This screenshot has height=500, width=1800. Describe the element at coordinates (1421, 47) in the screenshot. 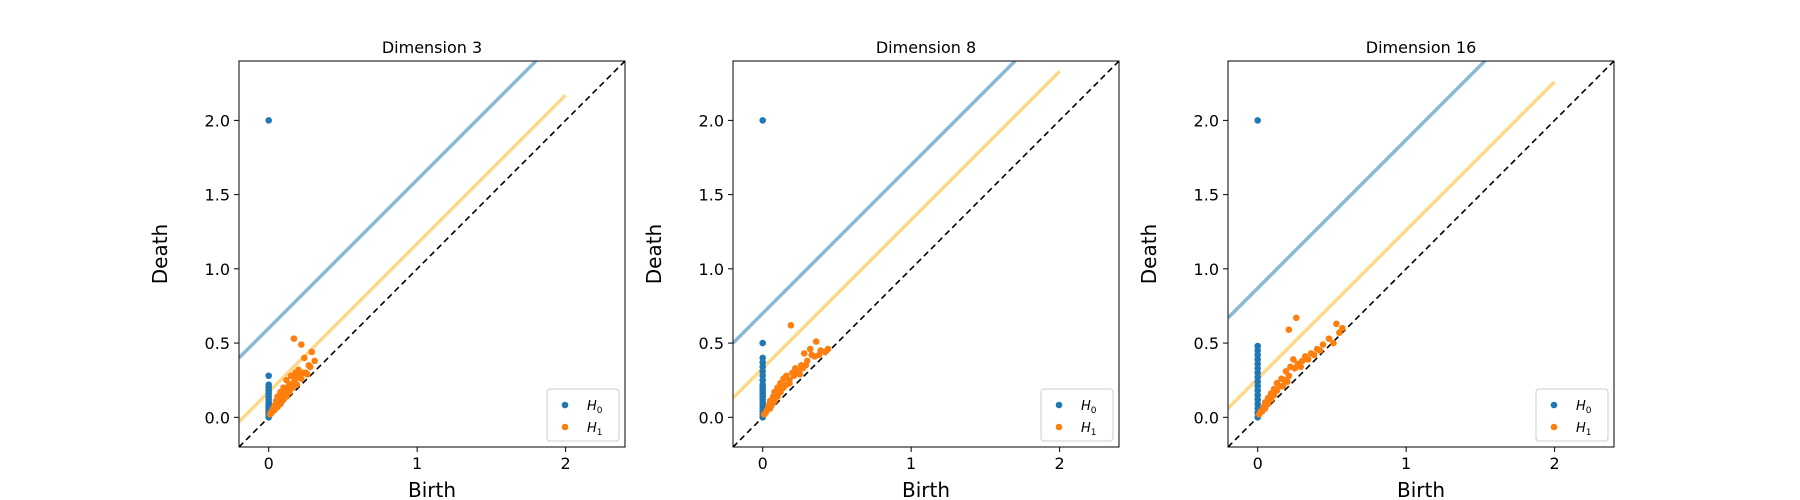

I see `panel-title: Dimension 16` at that location.